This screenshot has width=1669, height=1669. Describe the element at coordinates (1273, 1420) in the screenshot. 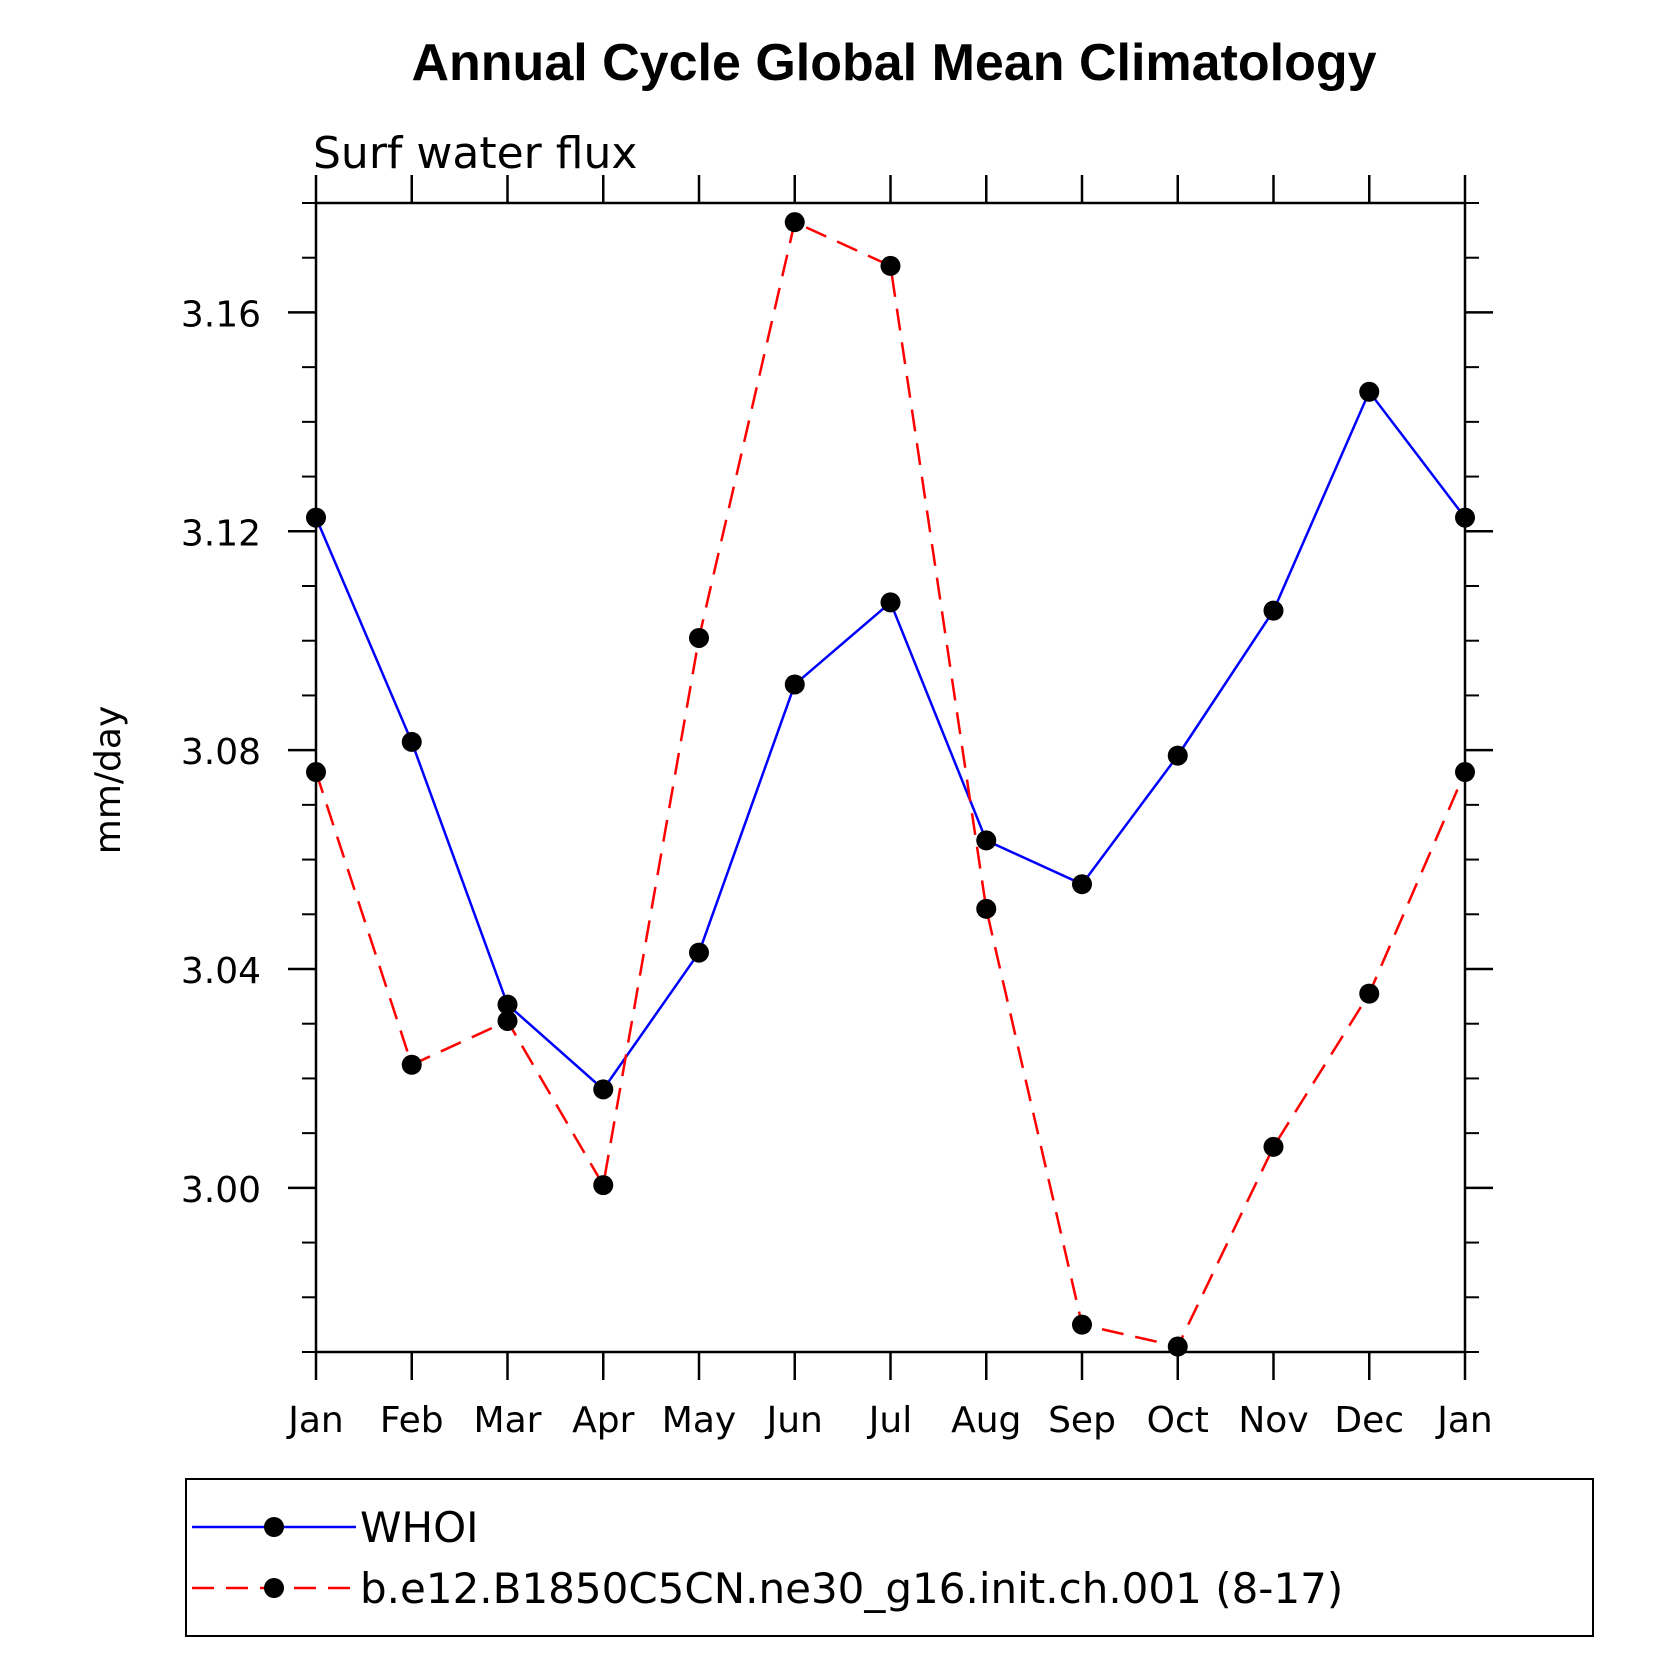

I see `x-tick-label: Nov` at that location.